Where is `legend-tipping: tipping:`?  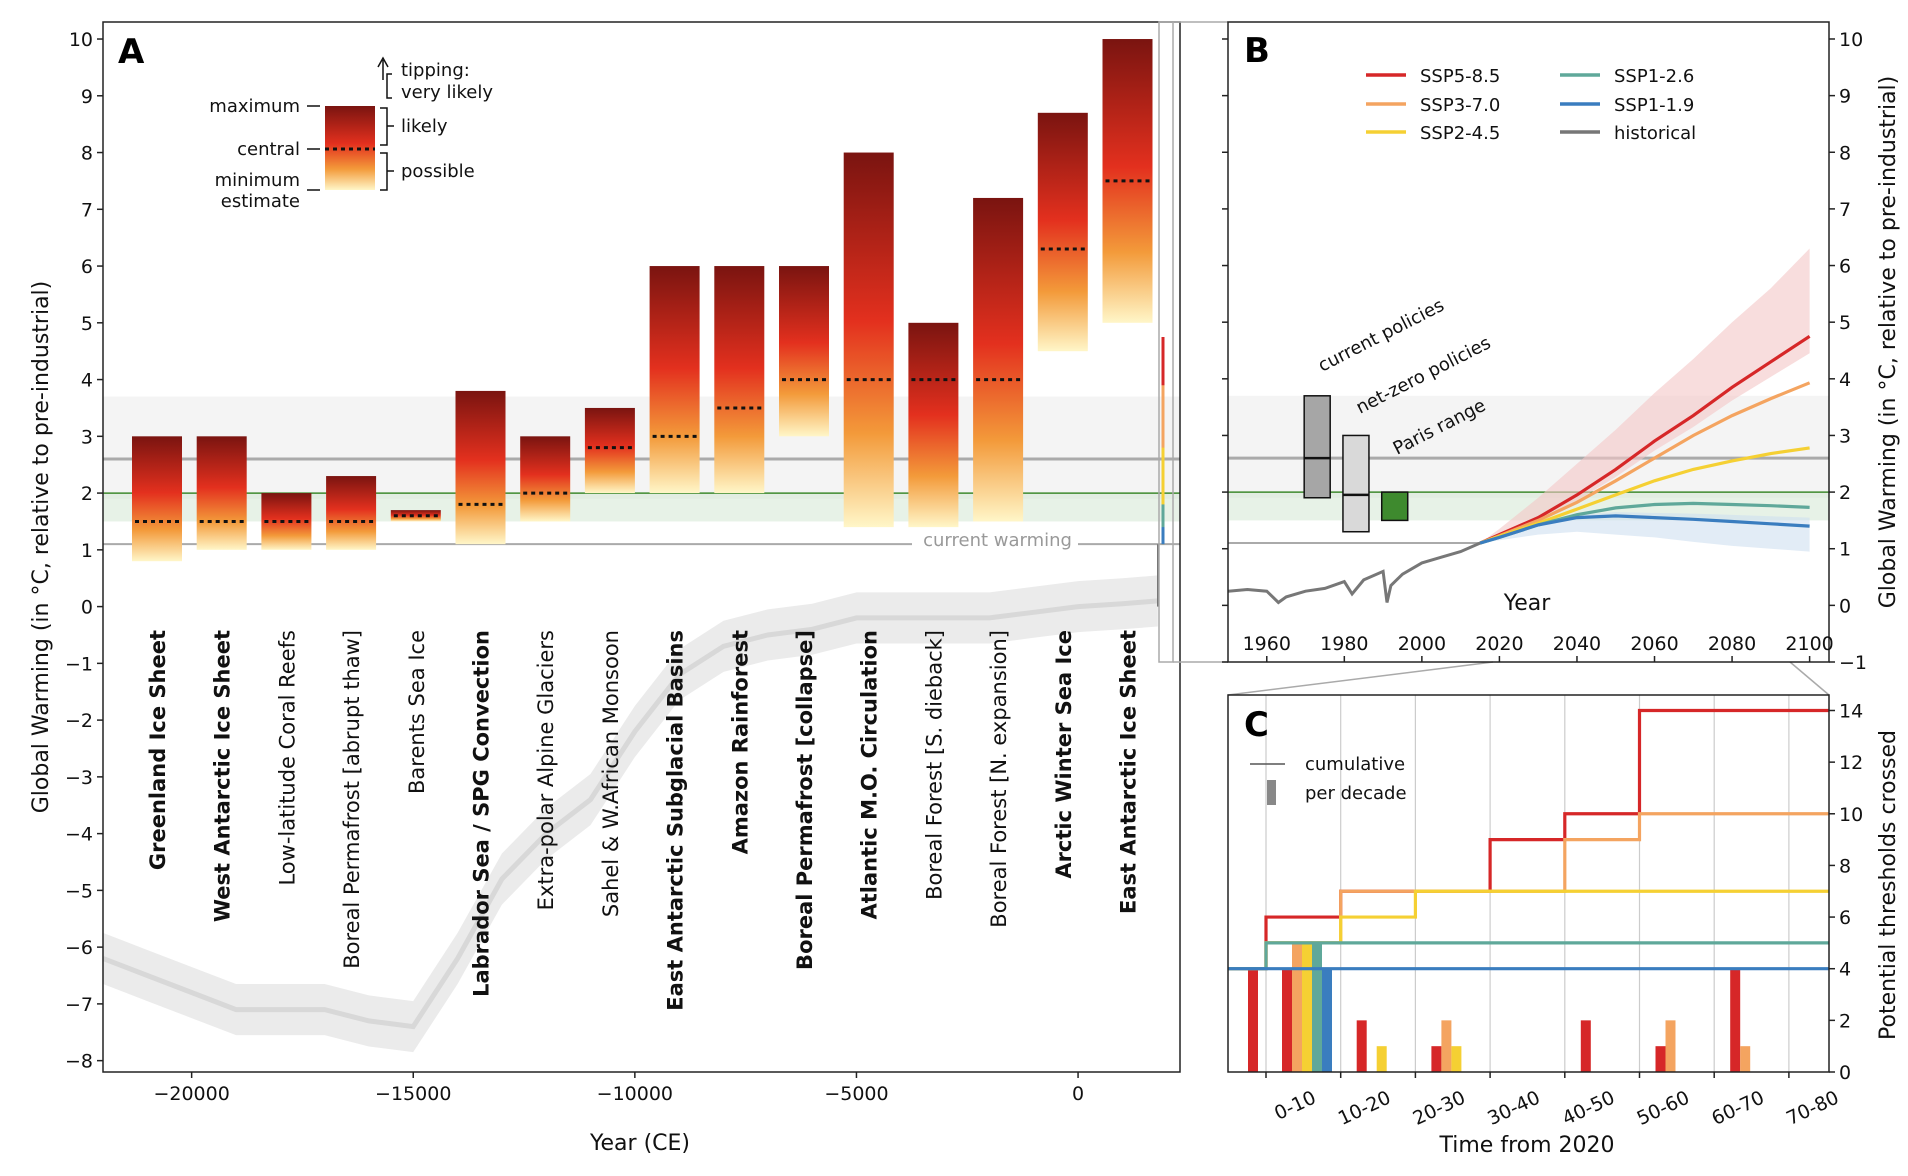
legend-tipping: tipping: is located at coordinates (435, 70).